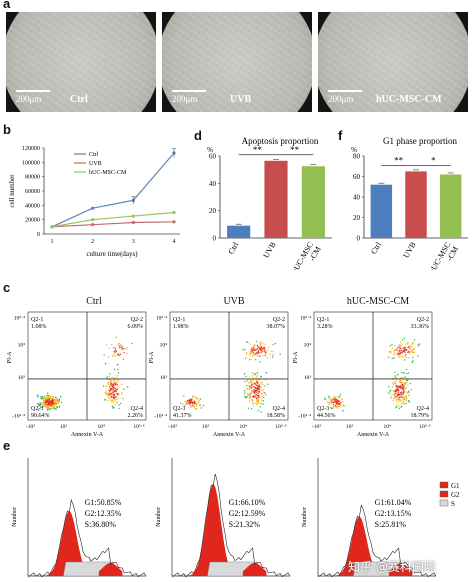  Describe the element at coordinates (276, 327) in the screenshot. I see `quadrant-value: 38.07%` at that location.